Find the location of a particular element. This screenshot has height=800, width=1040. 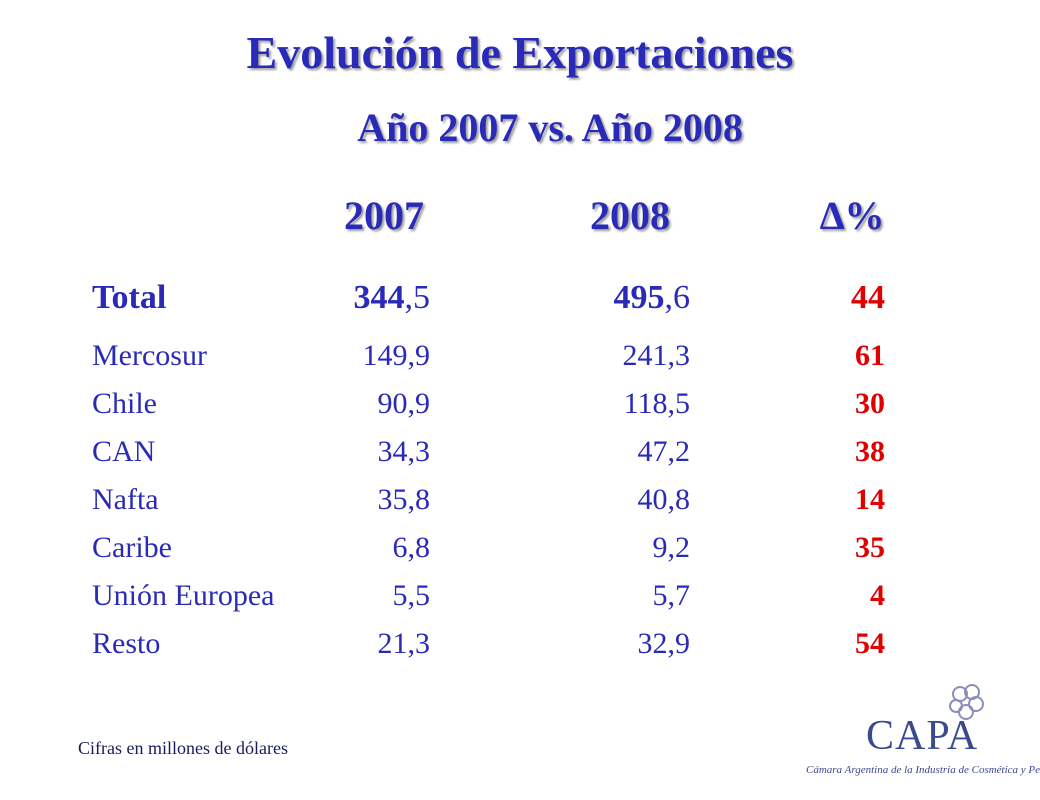

value-2007: 90,9 is located at coordinates (404, 403).